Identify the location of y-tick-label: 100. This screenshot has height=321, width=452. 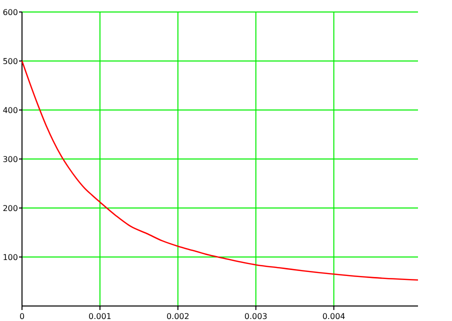
(10, 257).